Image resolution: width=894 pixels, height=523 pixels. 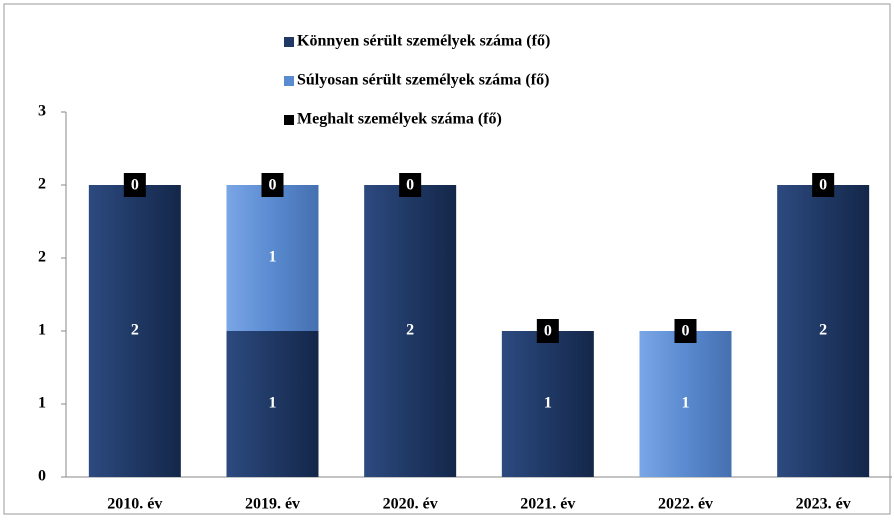 I want to click on x-tick-label: 2010. év, so click(x=134, y=504).